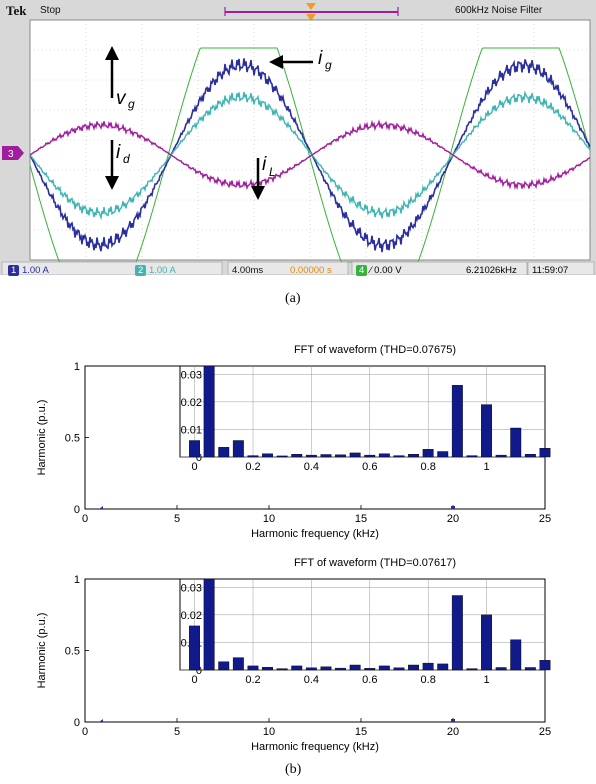 The image size is (596, 784). I want to click on time-offset: 0.00000 s, so click(311, 270).